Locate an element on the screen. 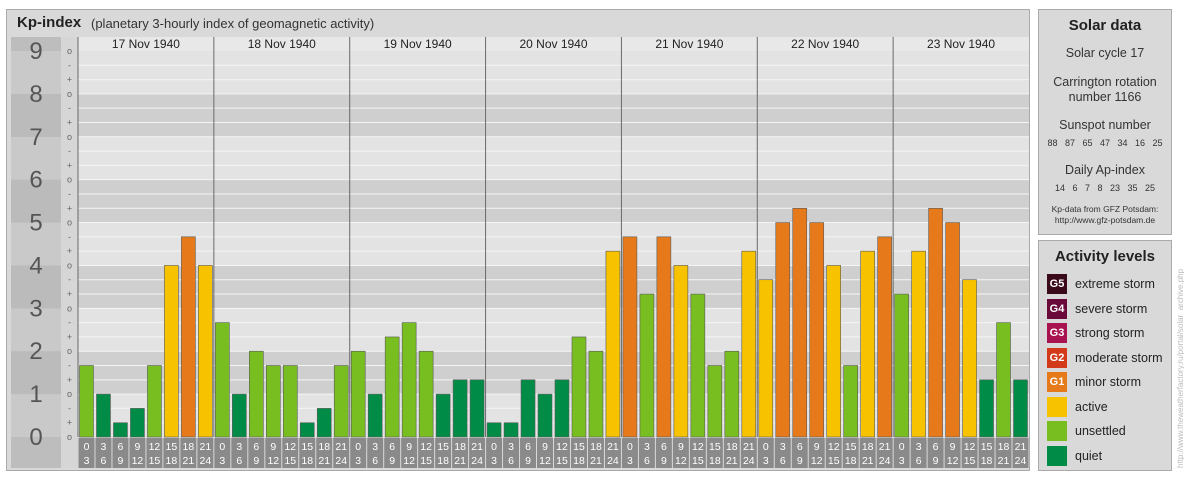  legend-item: G3 strong storm is located at coordinates (1095, 333).